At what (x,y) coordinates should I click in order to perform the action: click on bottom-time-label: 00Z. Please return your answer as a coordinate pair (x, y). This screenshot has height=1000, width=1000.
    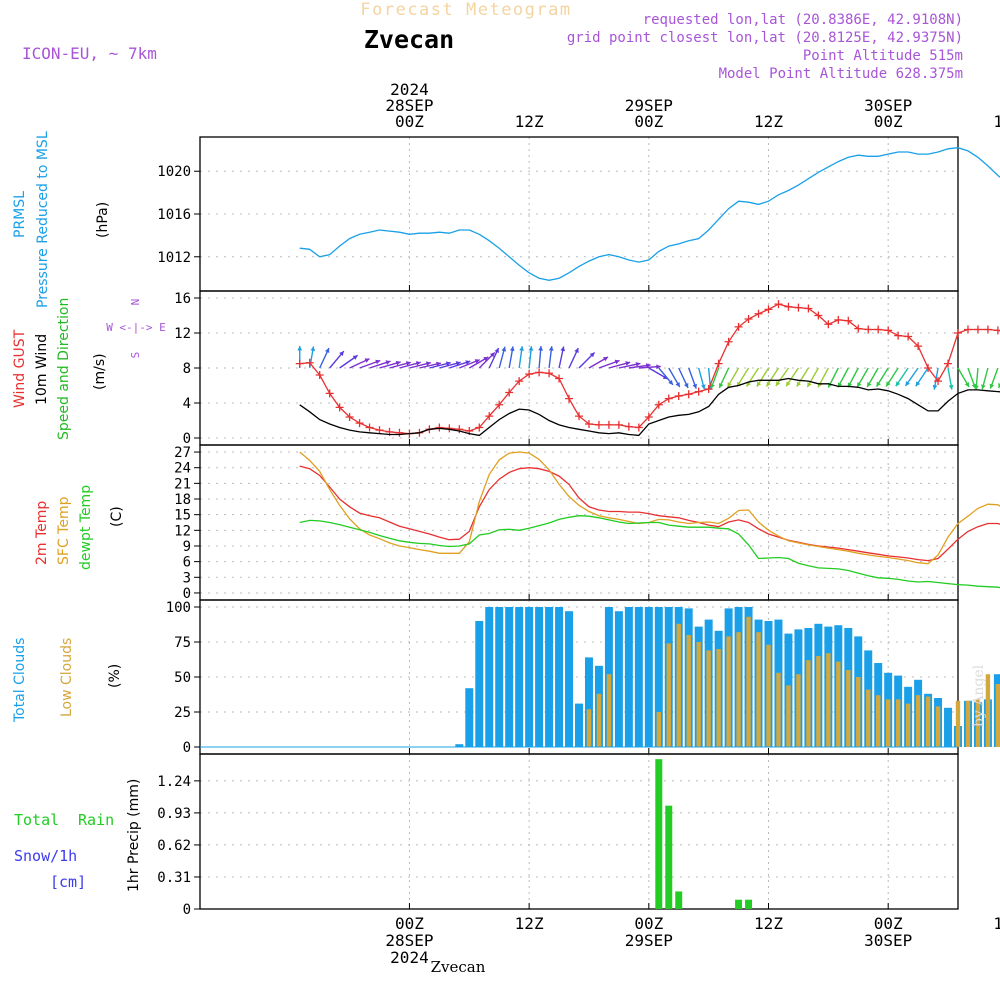
    Looking at the image, I should click on (648, 923).